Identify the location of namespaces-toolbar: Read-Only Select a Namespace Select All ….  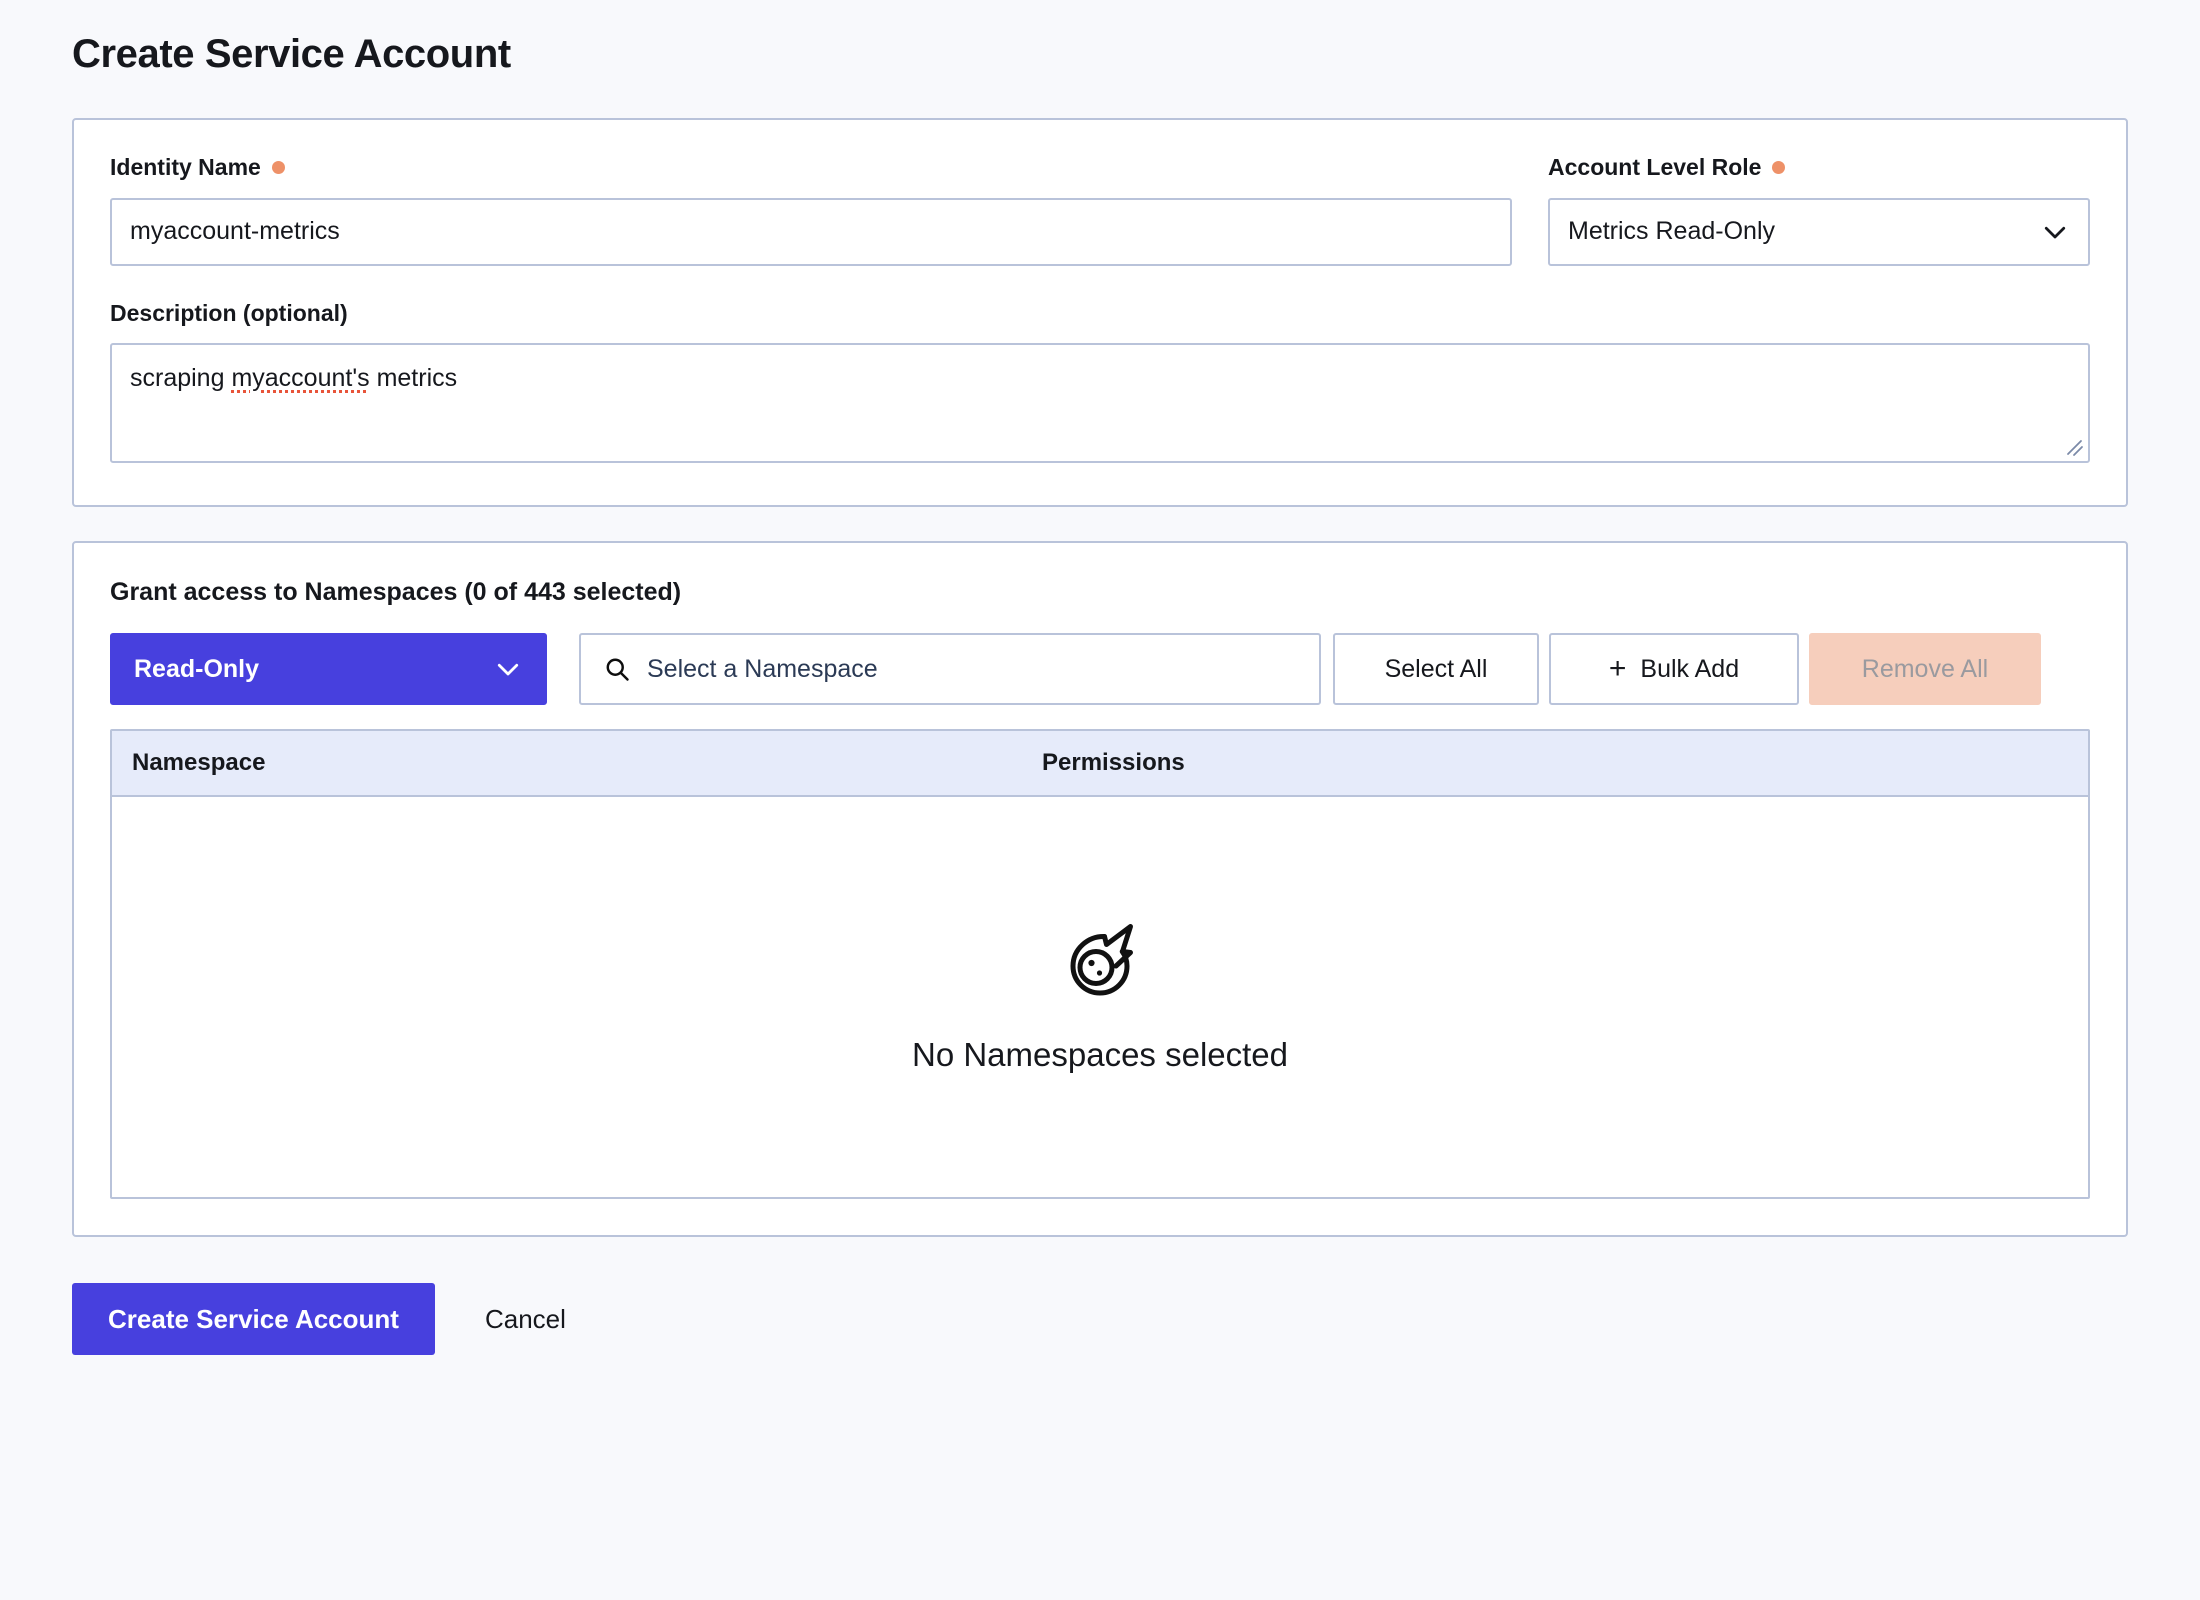
(1100, 669).